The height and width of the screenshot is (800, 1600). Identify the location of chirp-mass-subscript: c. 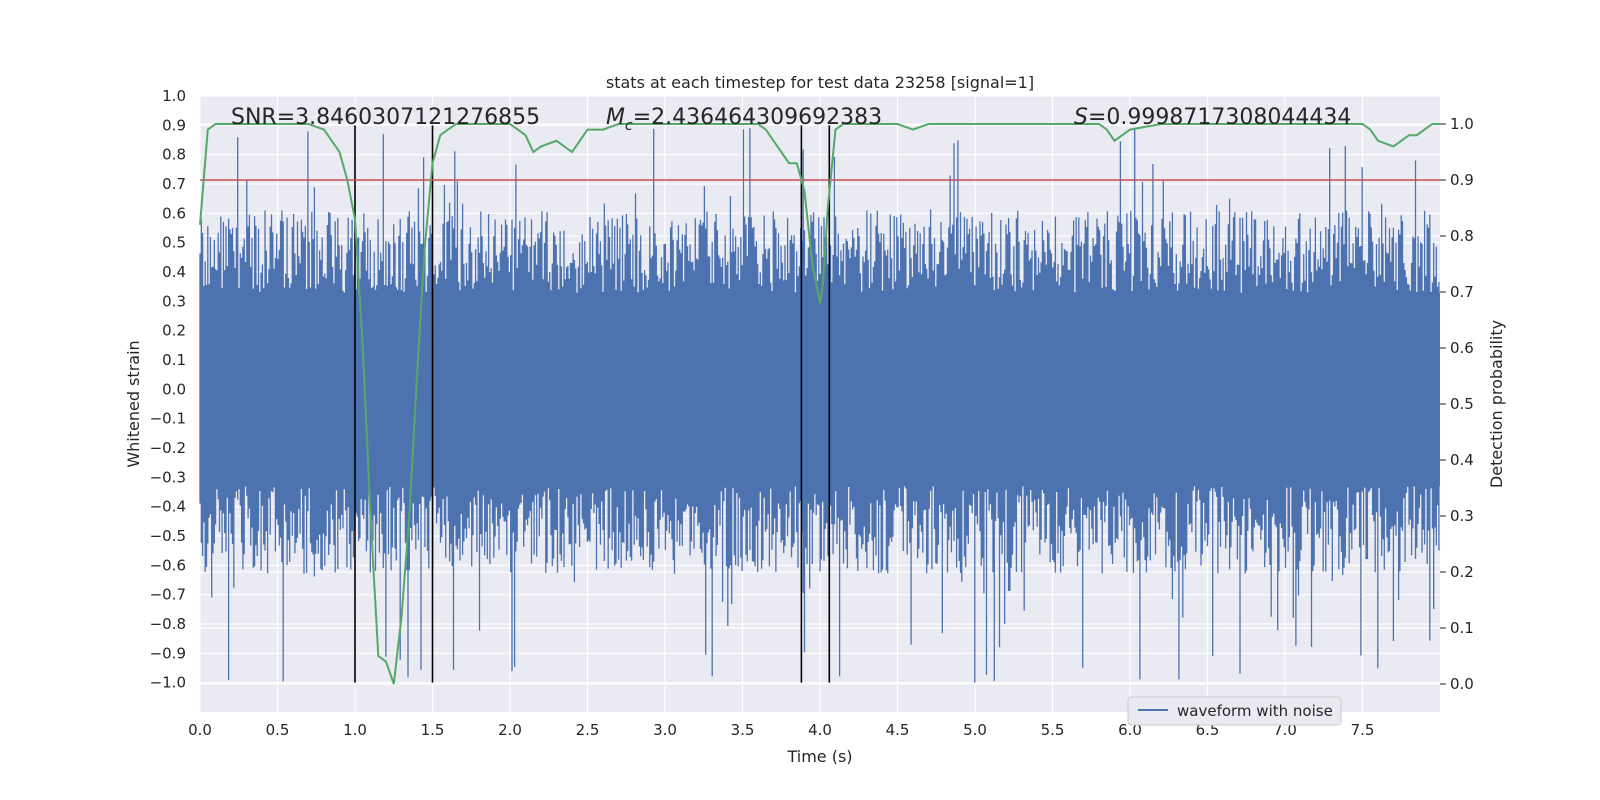
(629, 126).